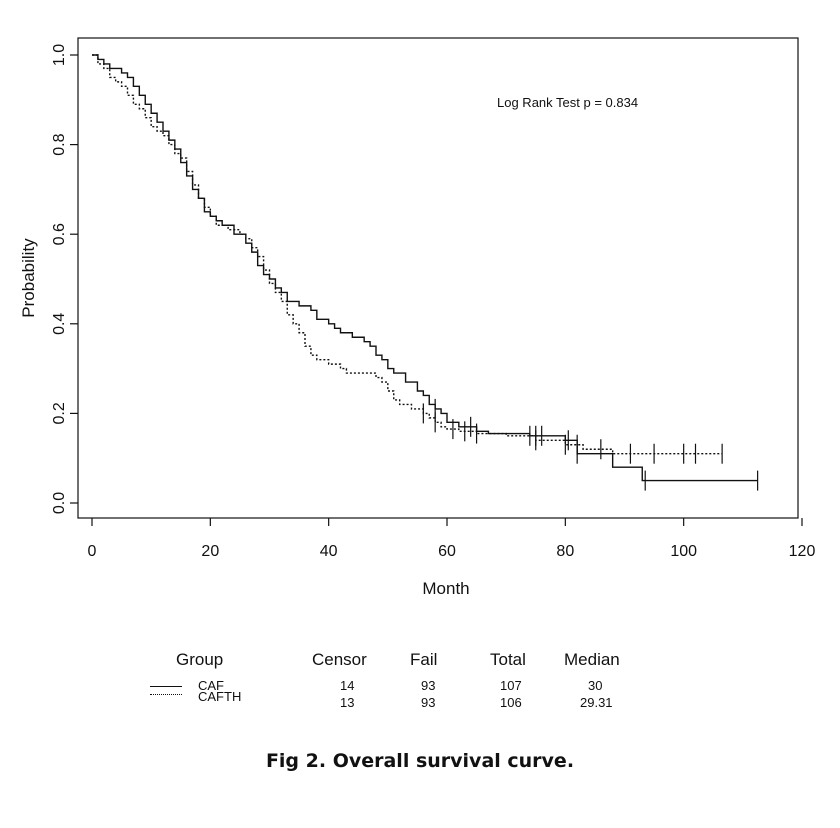  Describe the element at coordinates (59, 503) in the screenshot. I see `y-tick-label: 0.0` at that location.